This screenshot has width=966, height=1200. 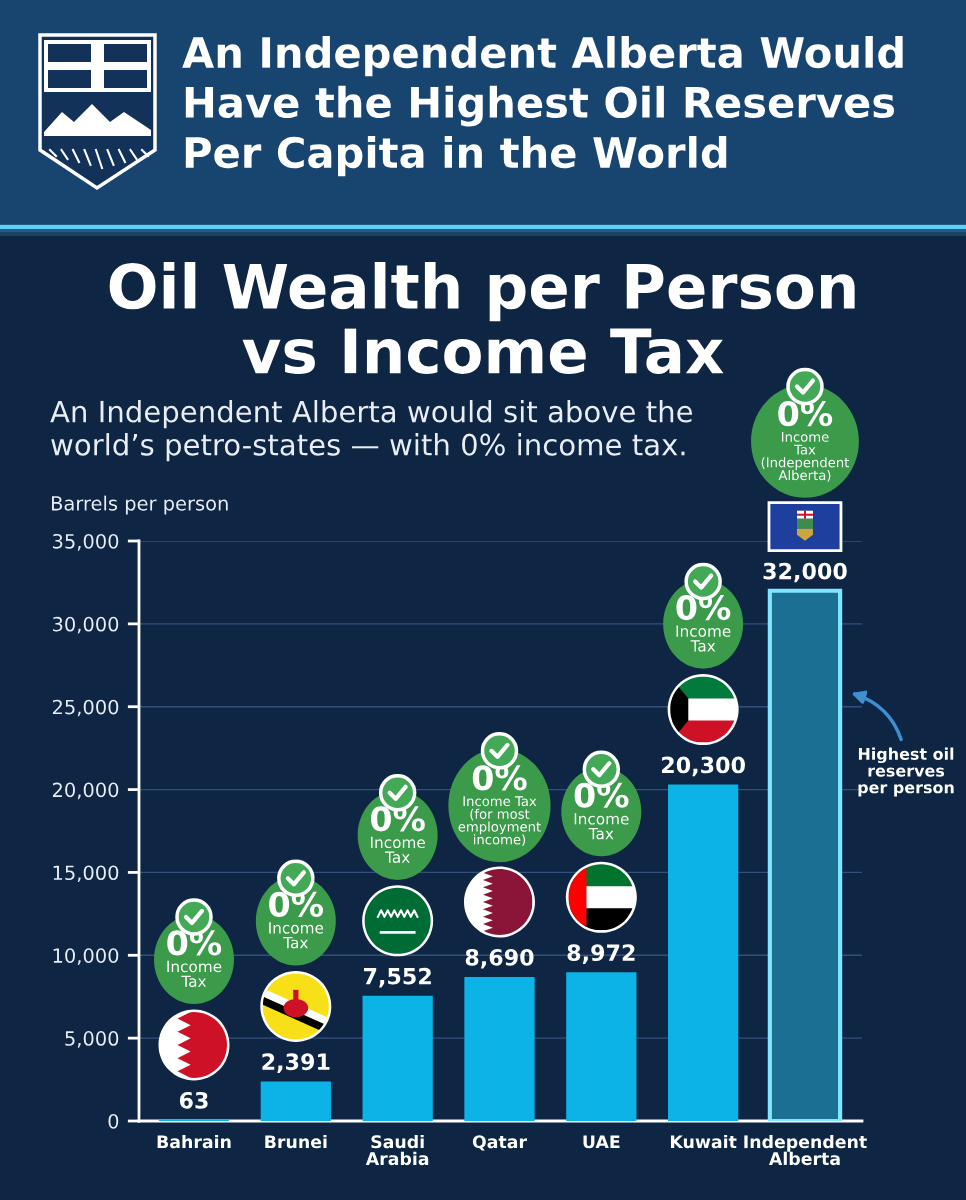 I want to click on x-tick-label: Brunei, so click(x=296, y=1141).